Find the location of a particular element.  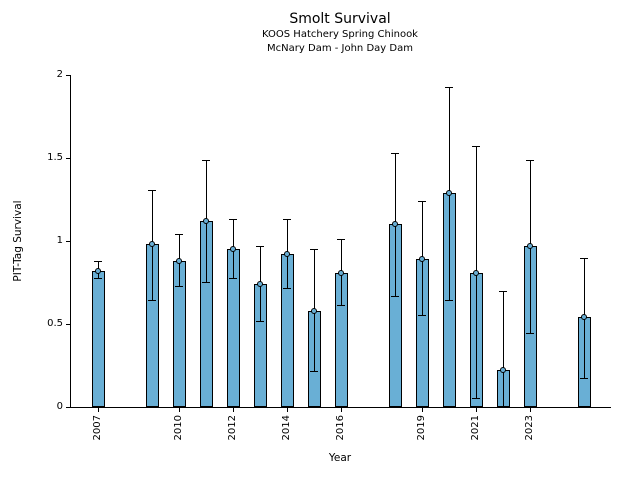

marker-2007 is located at coordinates (98, 270).